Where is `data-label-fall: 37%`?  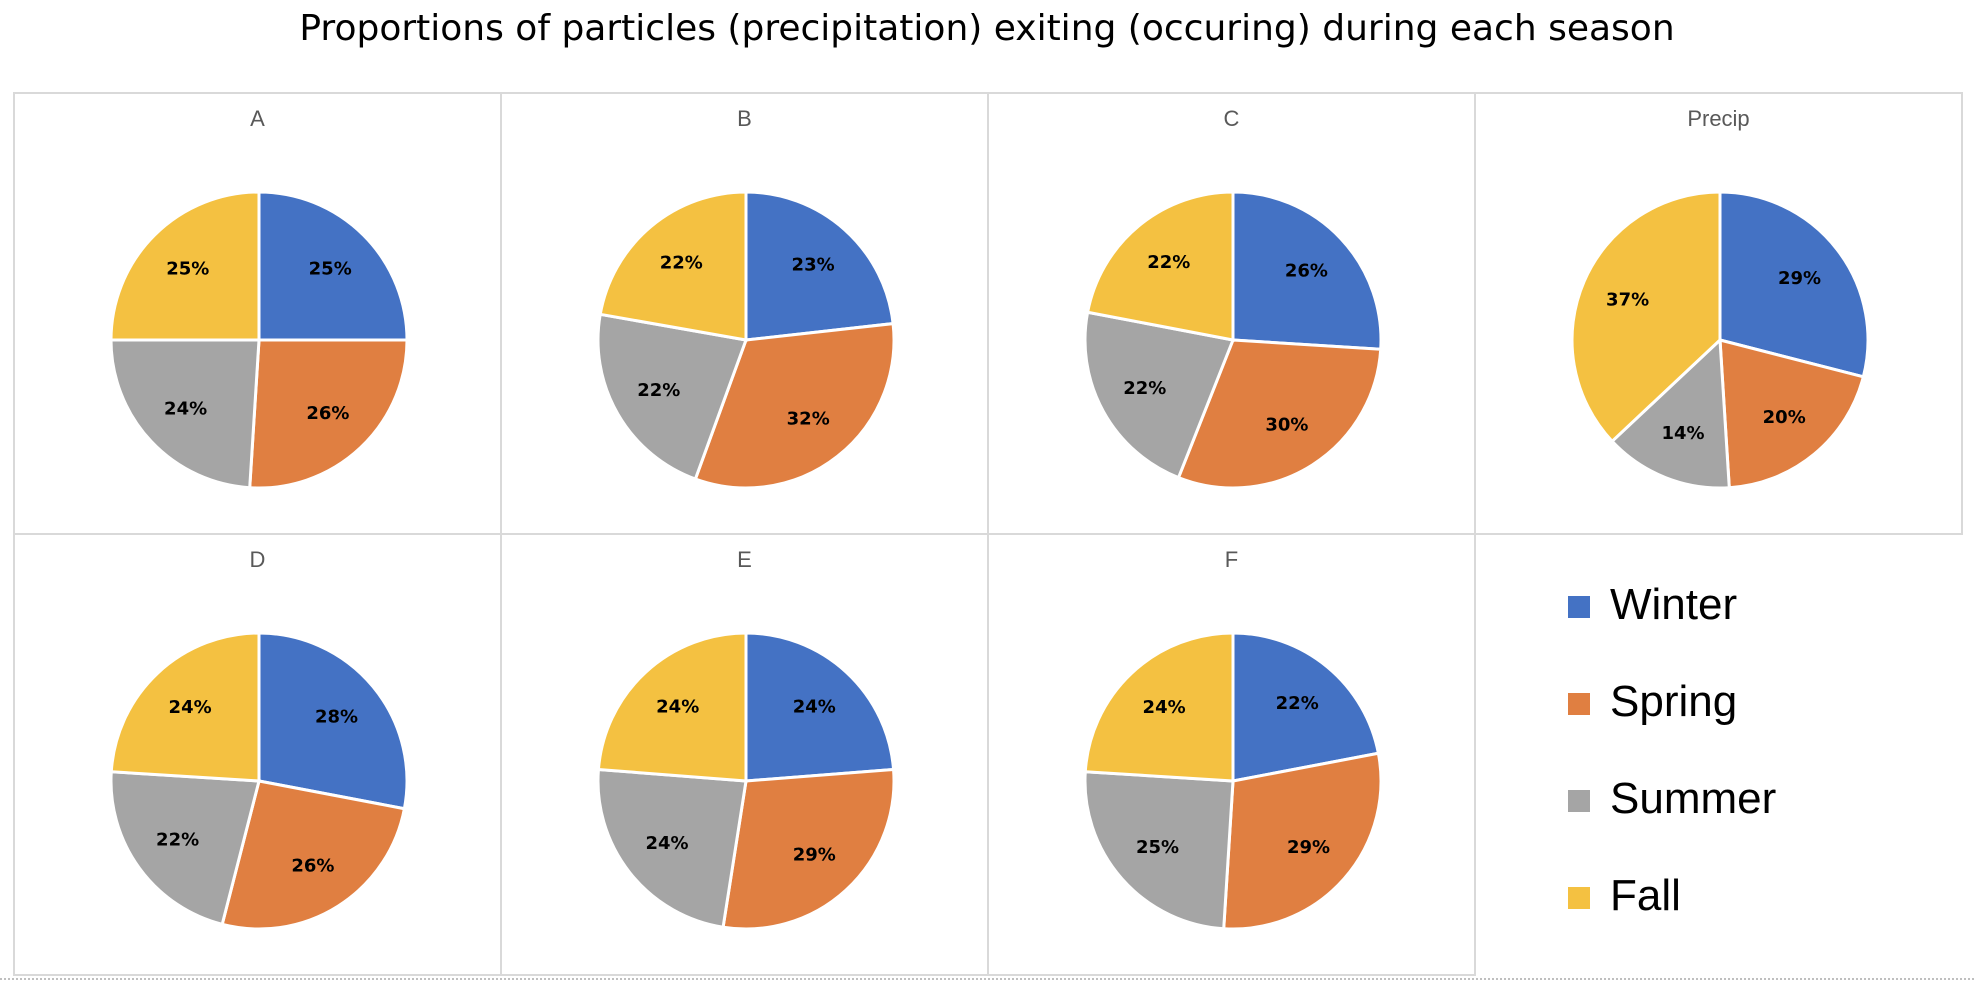 data-label-fall: 37% is located at coordinates (1627, 300).